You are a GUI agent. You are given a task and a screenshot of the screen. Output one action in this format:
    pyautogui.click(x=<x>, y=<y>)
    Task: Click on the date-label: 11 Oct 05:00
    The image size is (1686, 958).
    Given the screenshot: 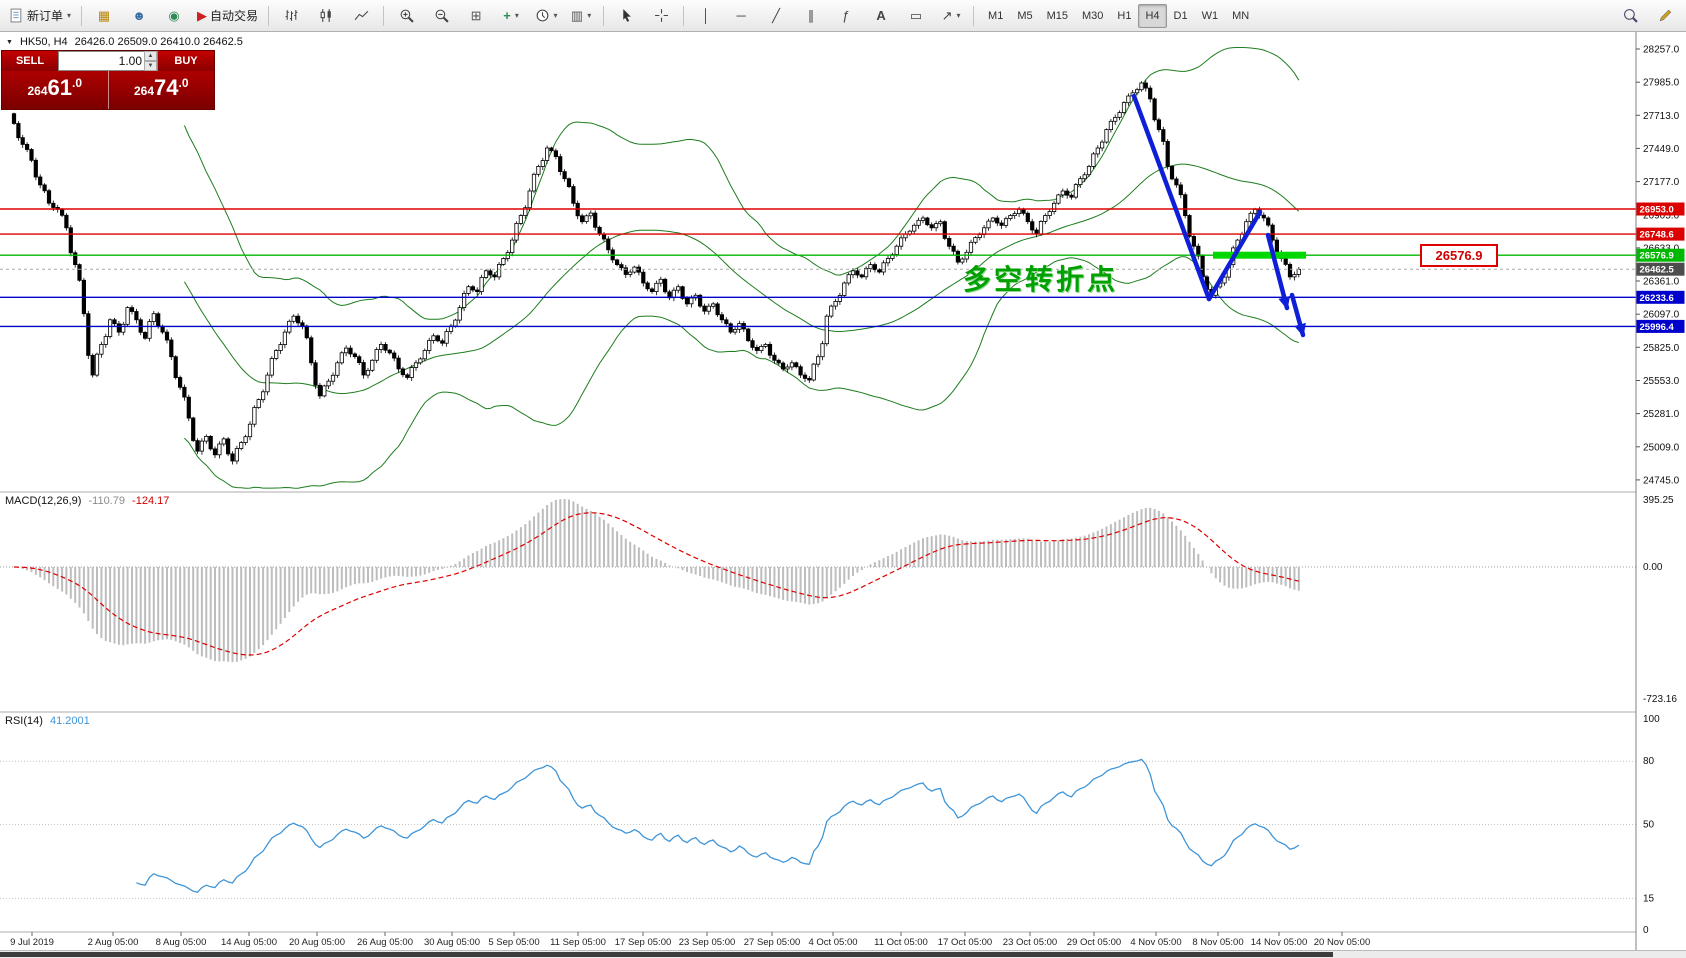 What is the action you would take?
    pyautogui.click(x=901, y=942)
    